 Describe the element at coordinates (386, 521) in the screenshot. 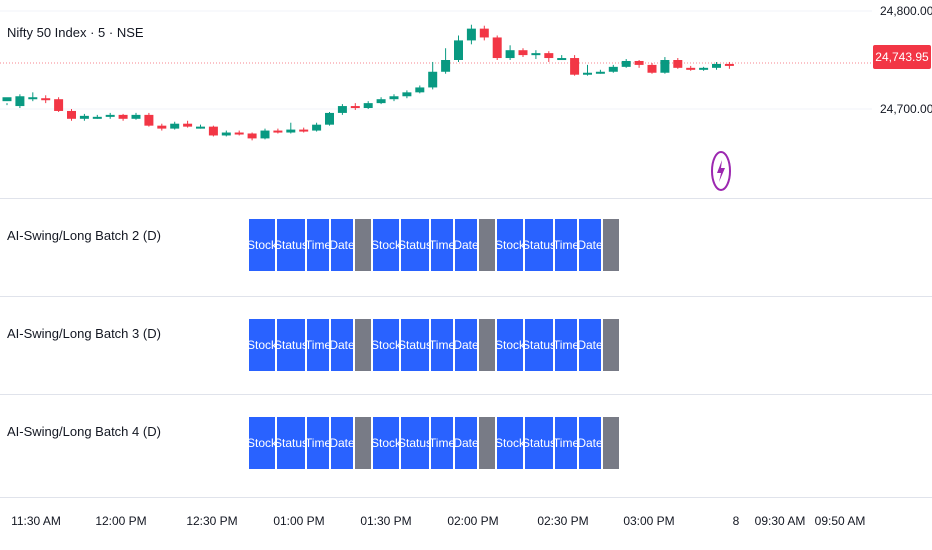

I see `time-label: 01:30 PM` at that location.